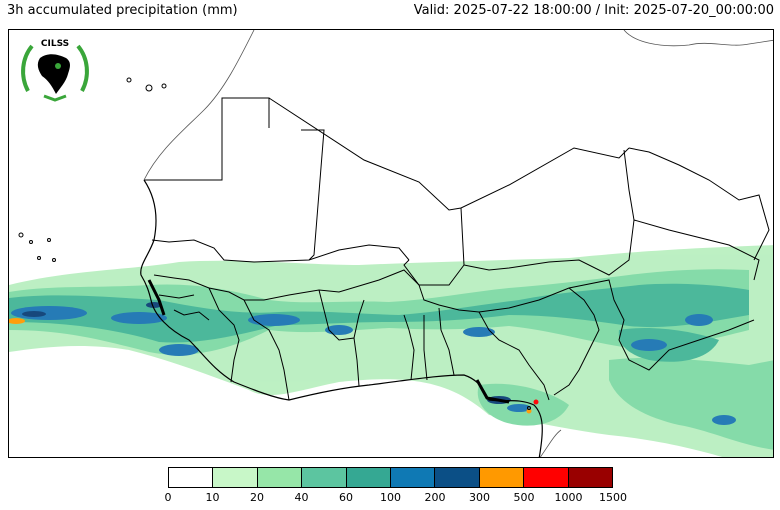  I want to click on colorbar-tick-label: 1000, so click(568, 497).